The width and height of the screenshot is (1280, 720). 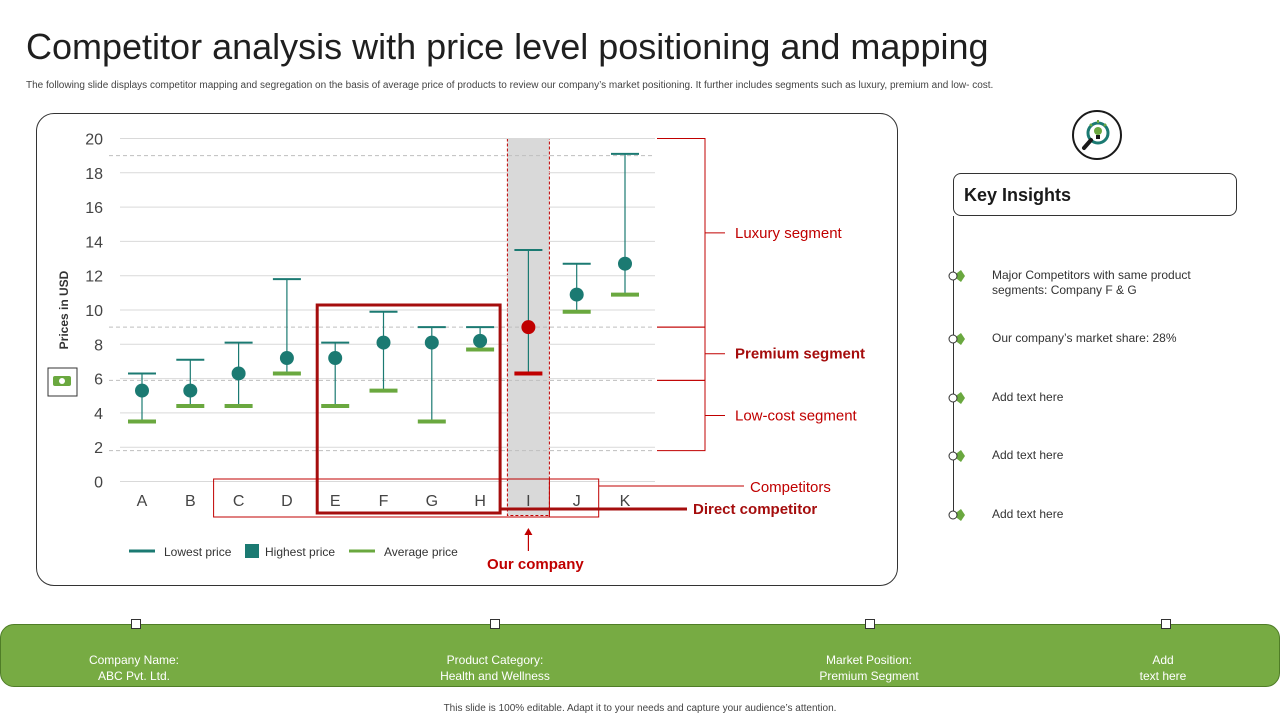 What do you see at coordinates (384, 501) in the screenshot?
I see `x-tick-label: F` at bounding box center [384, 501].